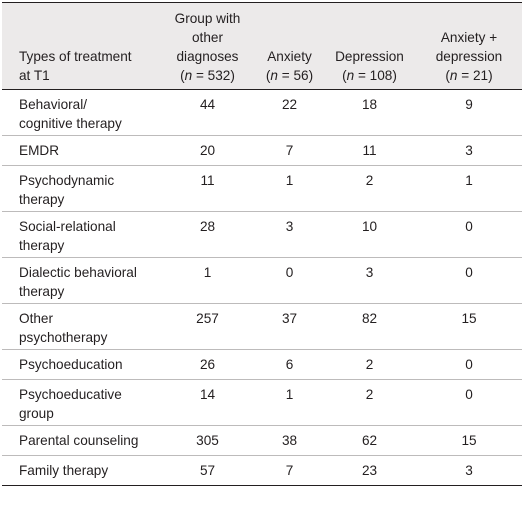 This screenshot has height=506, width=523. Describe the element at coordinates (207, 112) in the screenshot. I see `cell-other-diagnoses: 44` at that location.